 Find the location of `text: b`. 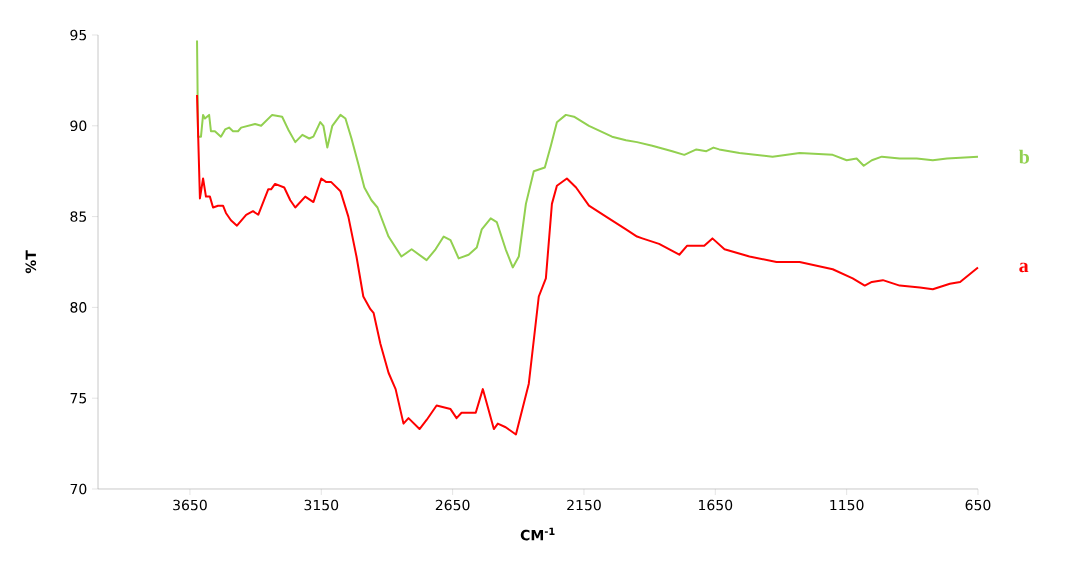

text: b is located at coordinates (1023, 156).